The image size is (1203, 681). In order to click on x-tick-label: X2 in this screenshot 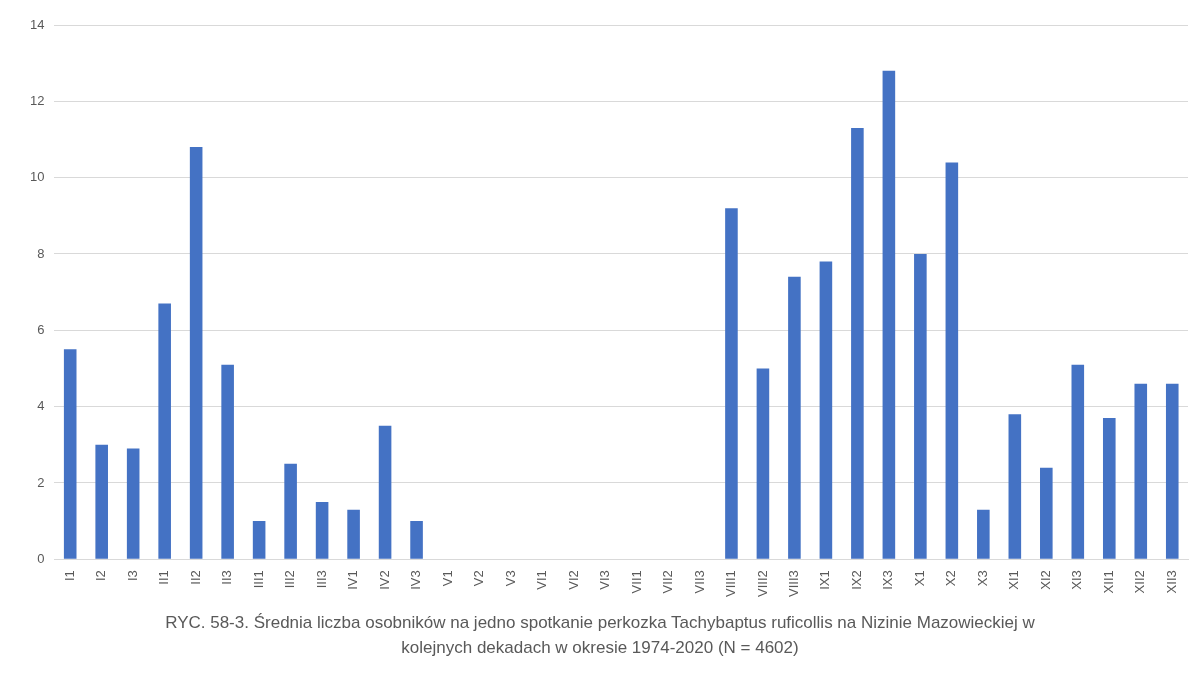, I will do `click(951, 578)`.